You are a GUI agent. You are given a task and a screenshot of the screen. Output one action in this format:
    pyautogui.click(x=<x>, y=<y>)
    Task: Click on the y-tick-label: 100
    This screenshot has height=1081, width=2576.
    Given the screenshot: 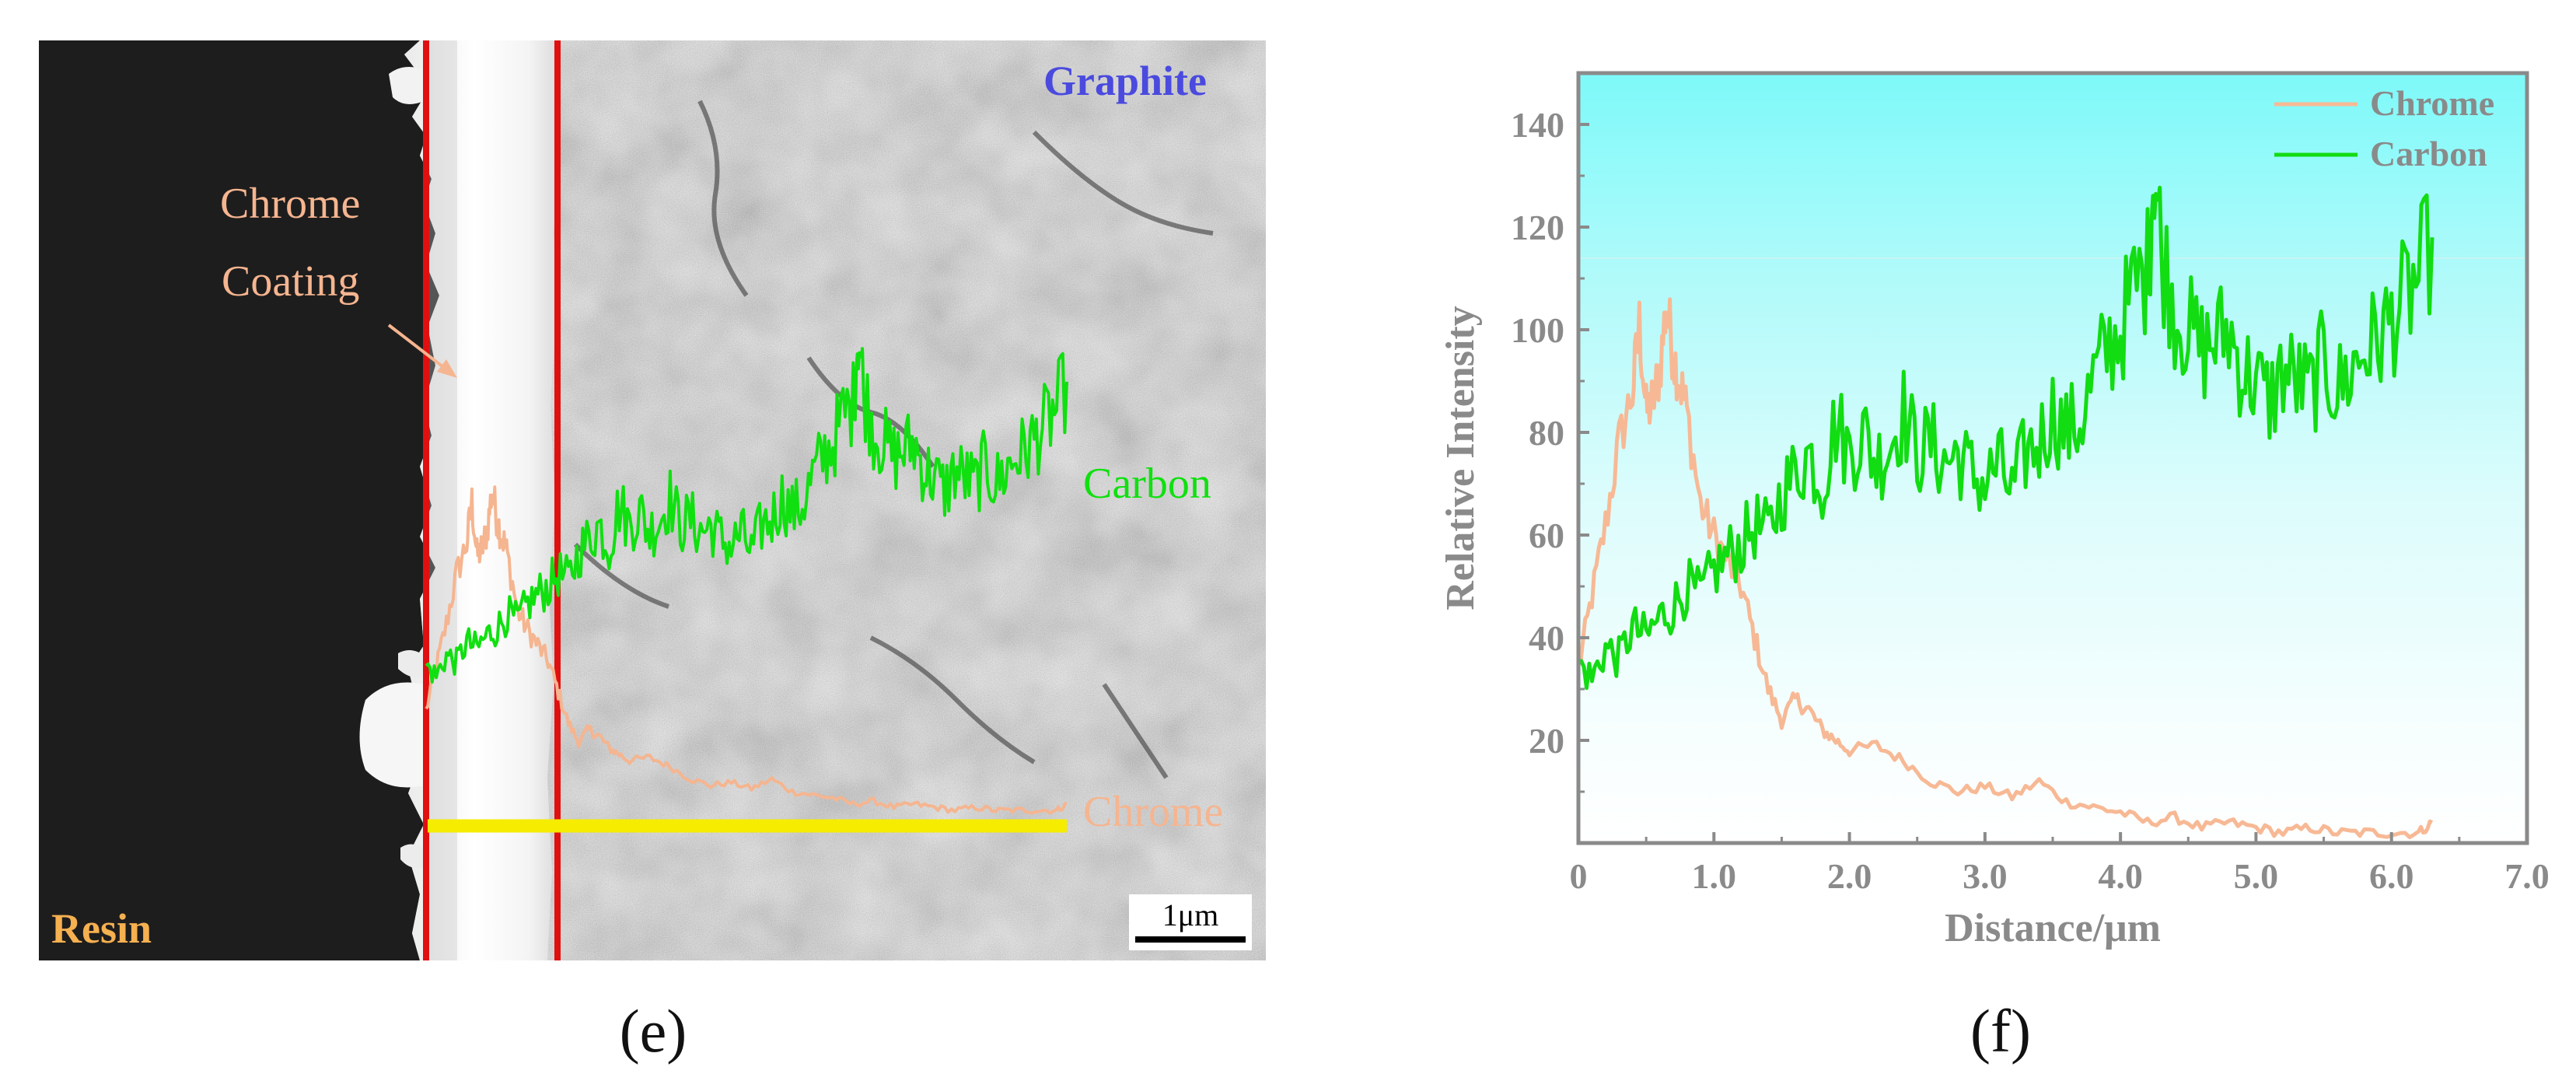 What is the action you would take?
    pyautogui.click(x=1537, y=330)
    